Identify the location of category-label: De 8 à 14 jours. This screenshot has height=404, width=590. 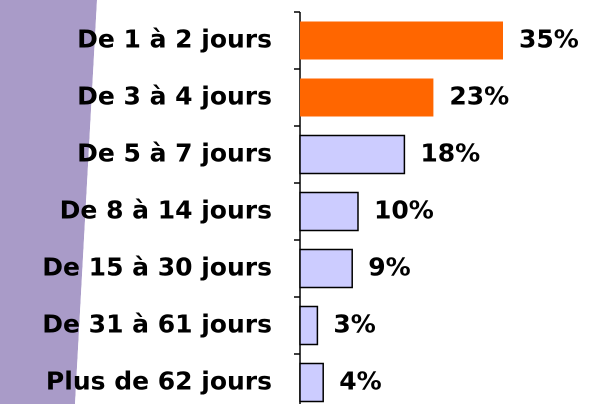
(166, 210).